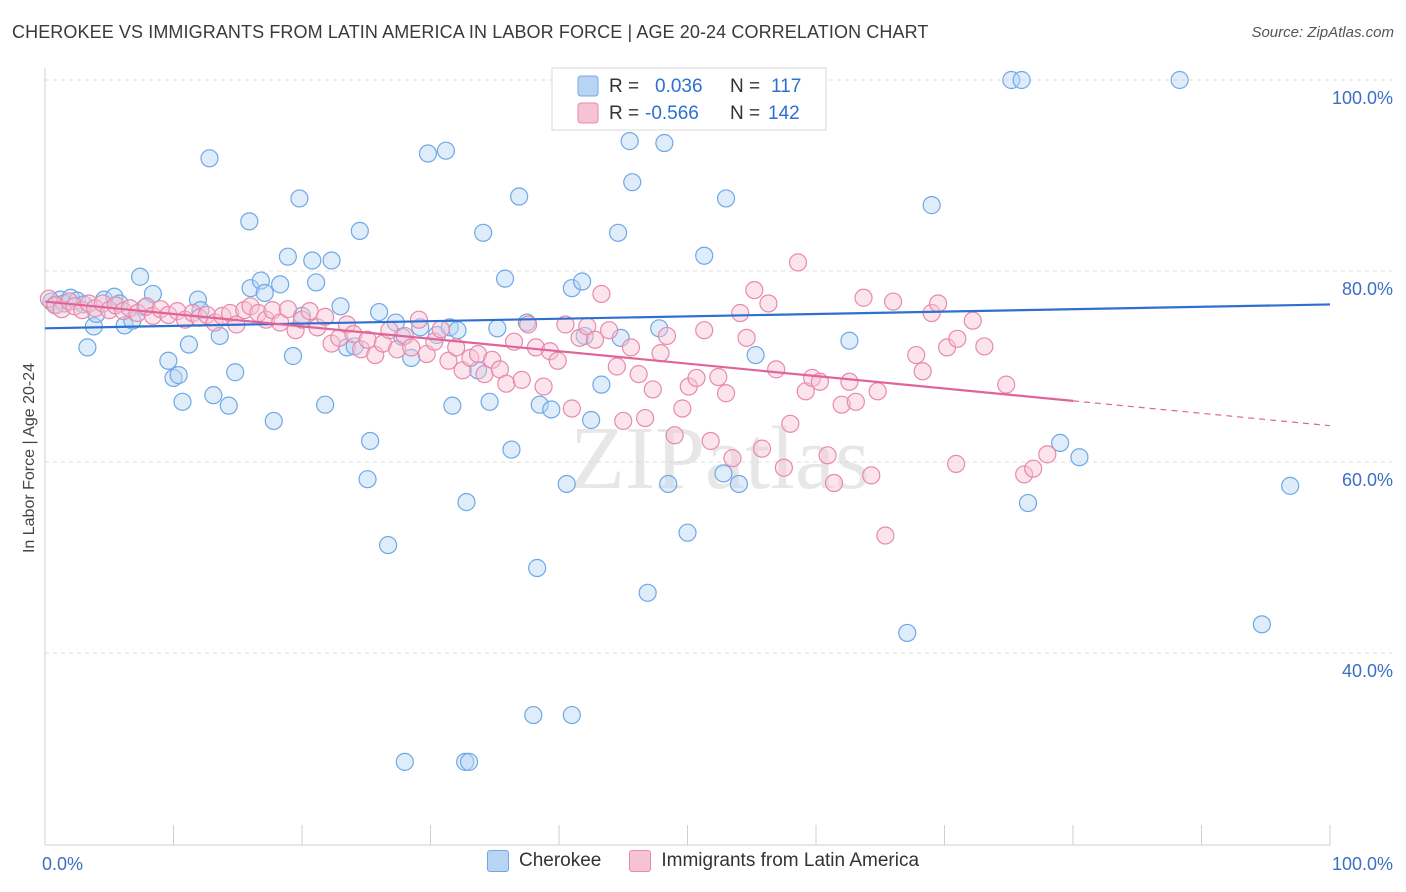  What do you see at coordinates (689, 99) in the screenshot?
I see `top-legend: R = 0.036 N = 117 R = -0.566 N = 142` at bounding box center [689, 99].